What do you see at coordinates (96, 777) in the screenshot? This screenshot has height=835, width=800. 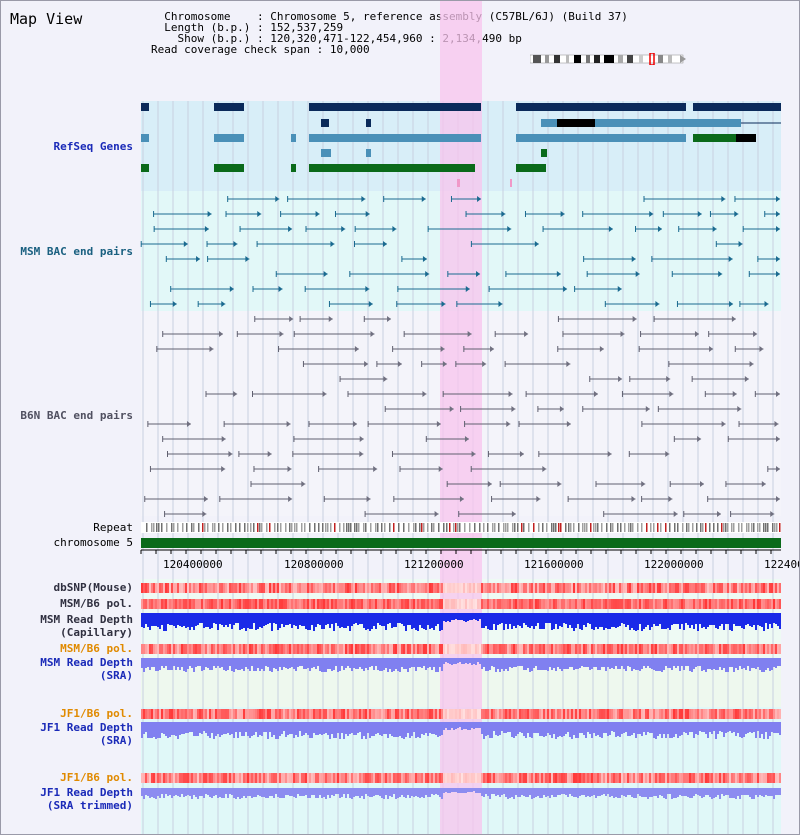 I see `track-label-jf1-pol-2: JF1/B6 pol.` at bounding box center [96, 777].